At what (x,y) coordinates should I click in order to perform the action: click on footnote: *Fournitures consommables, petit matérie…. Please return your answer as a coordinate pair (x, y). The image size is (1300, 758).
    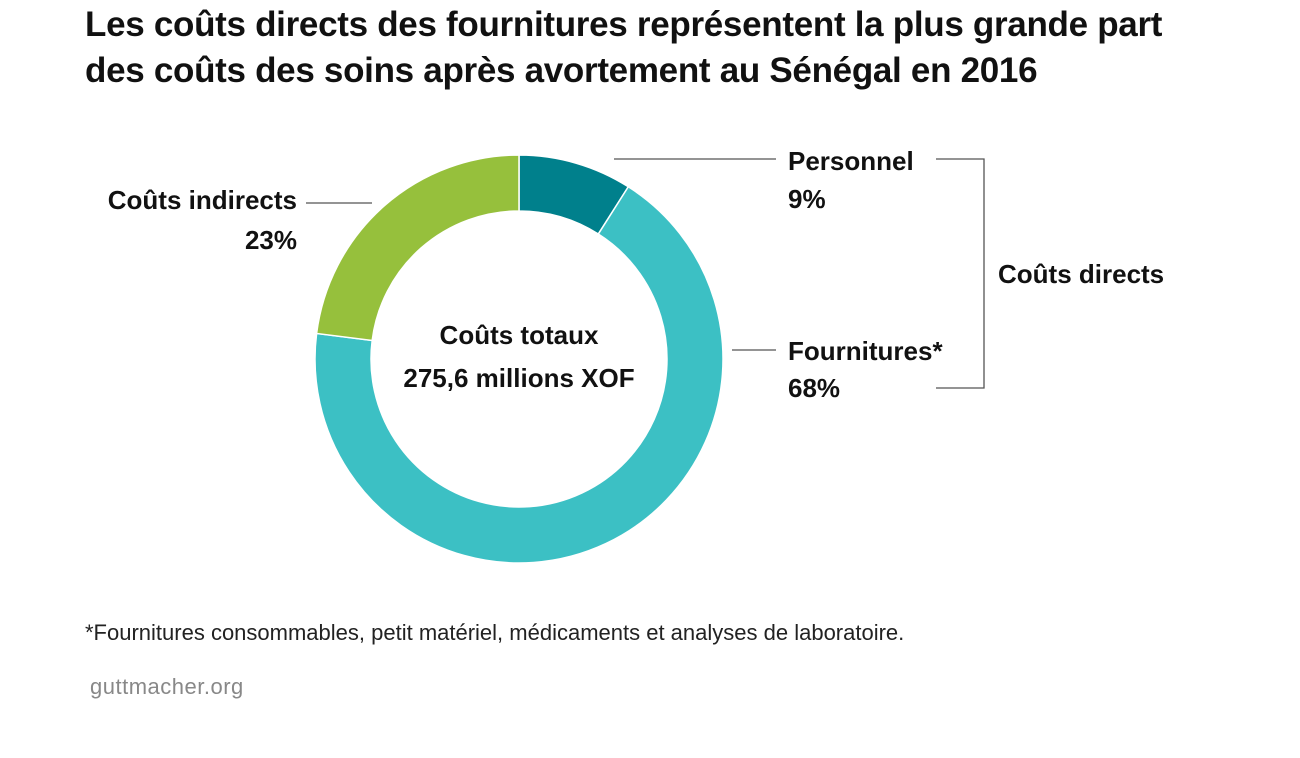
    Looking at the image, I should click on (495, 632).